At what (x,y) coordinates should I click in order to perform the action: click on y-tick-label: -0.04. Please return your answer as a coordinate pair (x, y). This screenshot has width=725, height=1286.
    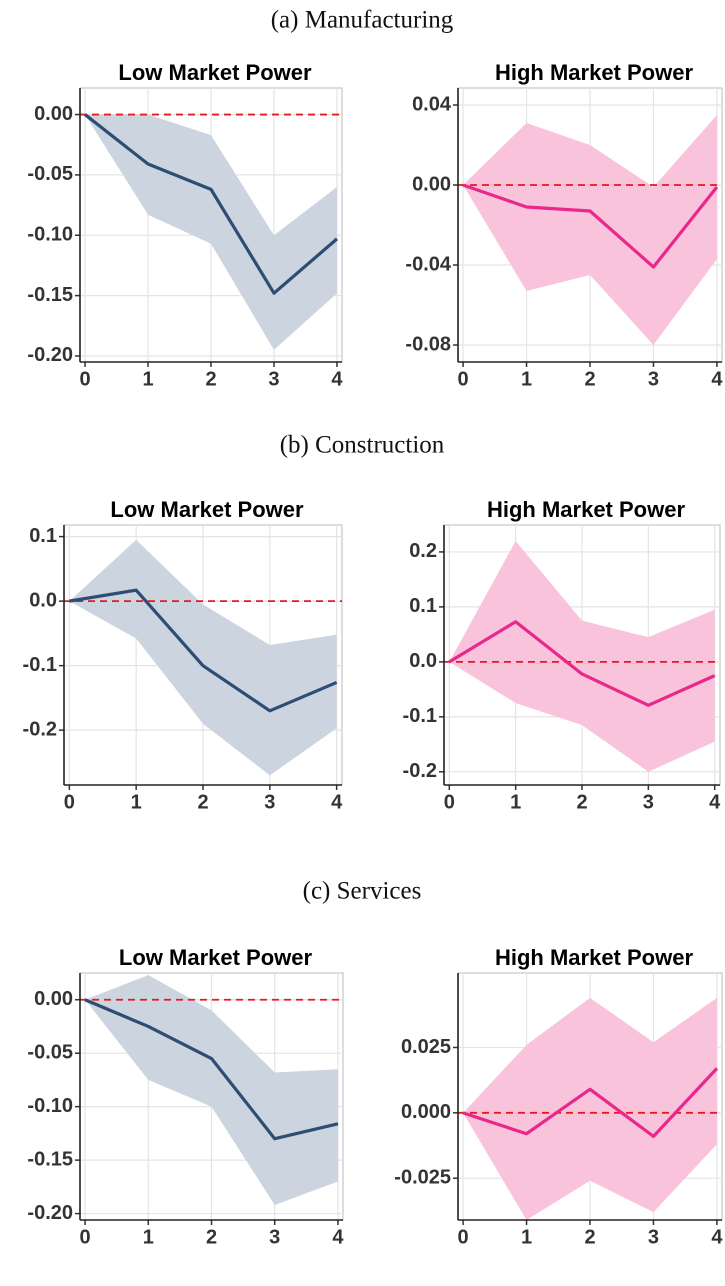
    Looking at the image, I should click on (428, 264).